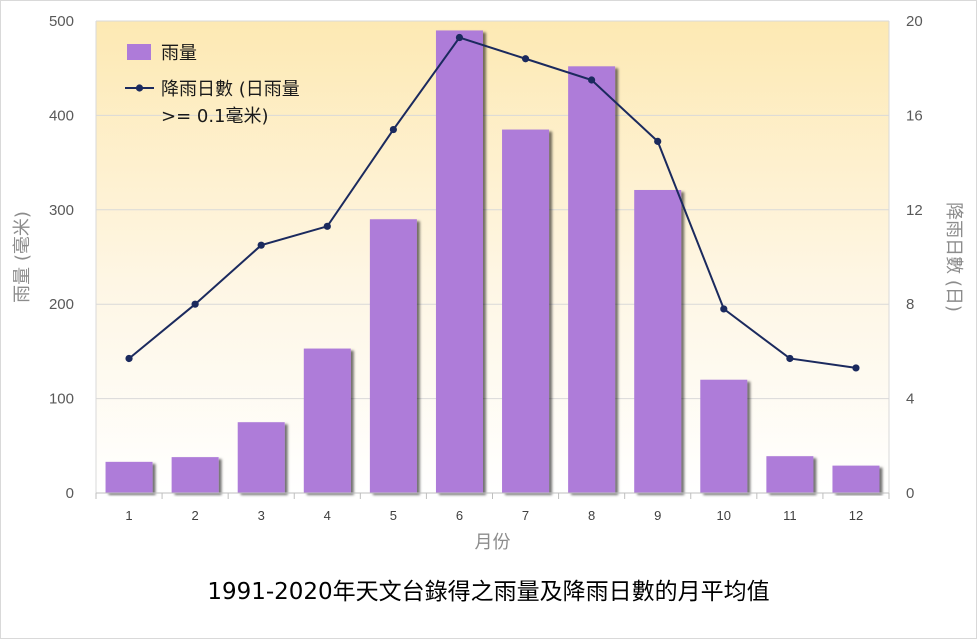  I want to click on y2-tick-label: 8, so click(910, 304).